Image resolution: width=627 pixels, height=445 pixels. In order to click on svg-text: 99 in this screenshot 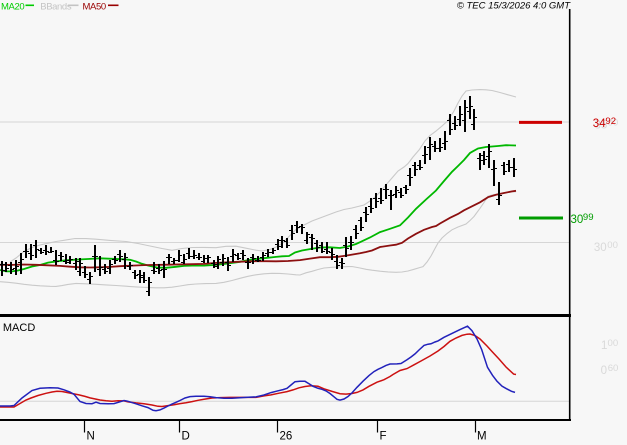, I will do `click(588, 217)`.